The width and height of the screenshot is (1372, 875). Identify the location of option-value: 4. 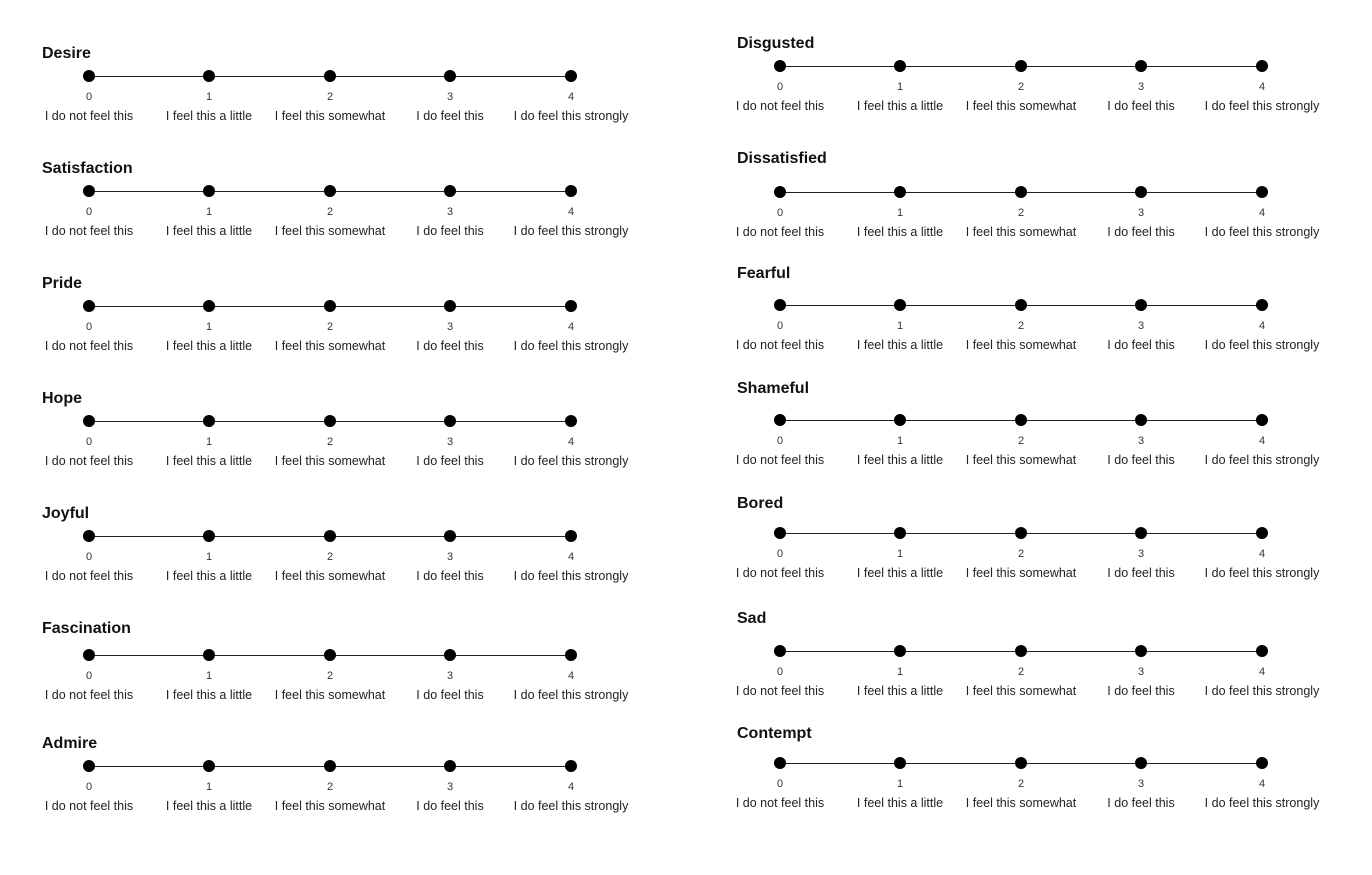
(571, 212).